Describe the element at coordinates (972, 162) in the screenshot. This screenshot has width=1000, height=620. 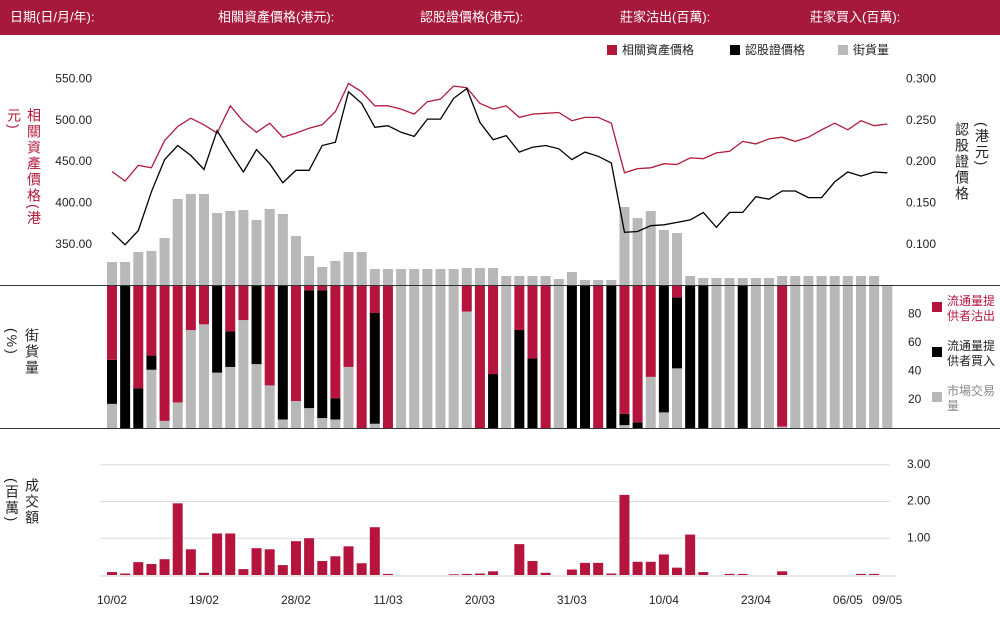
I see `y2-axis-label: 認股證價格(港元)` at that location.